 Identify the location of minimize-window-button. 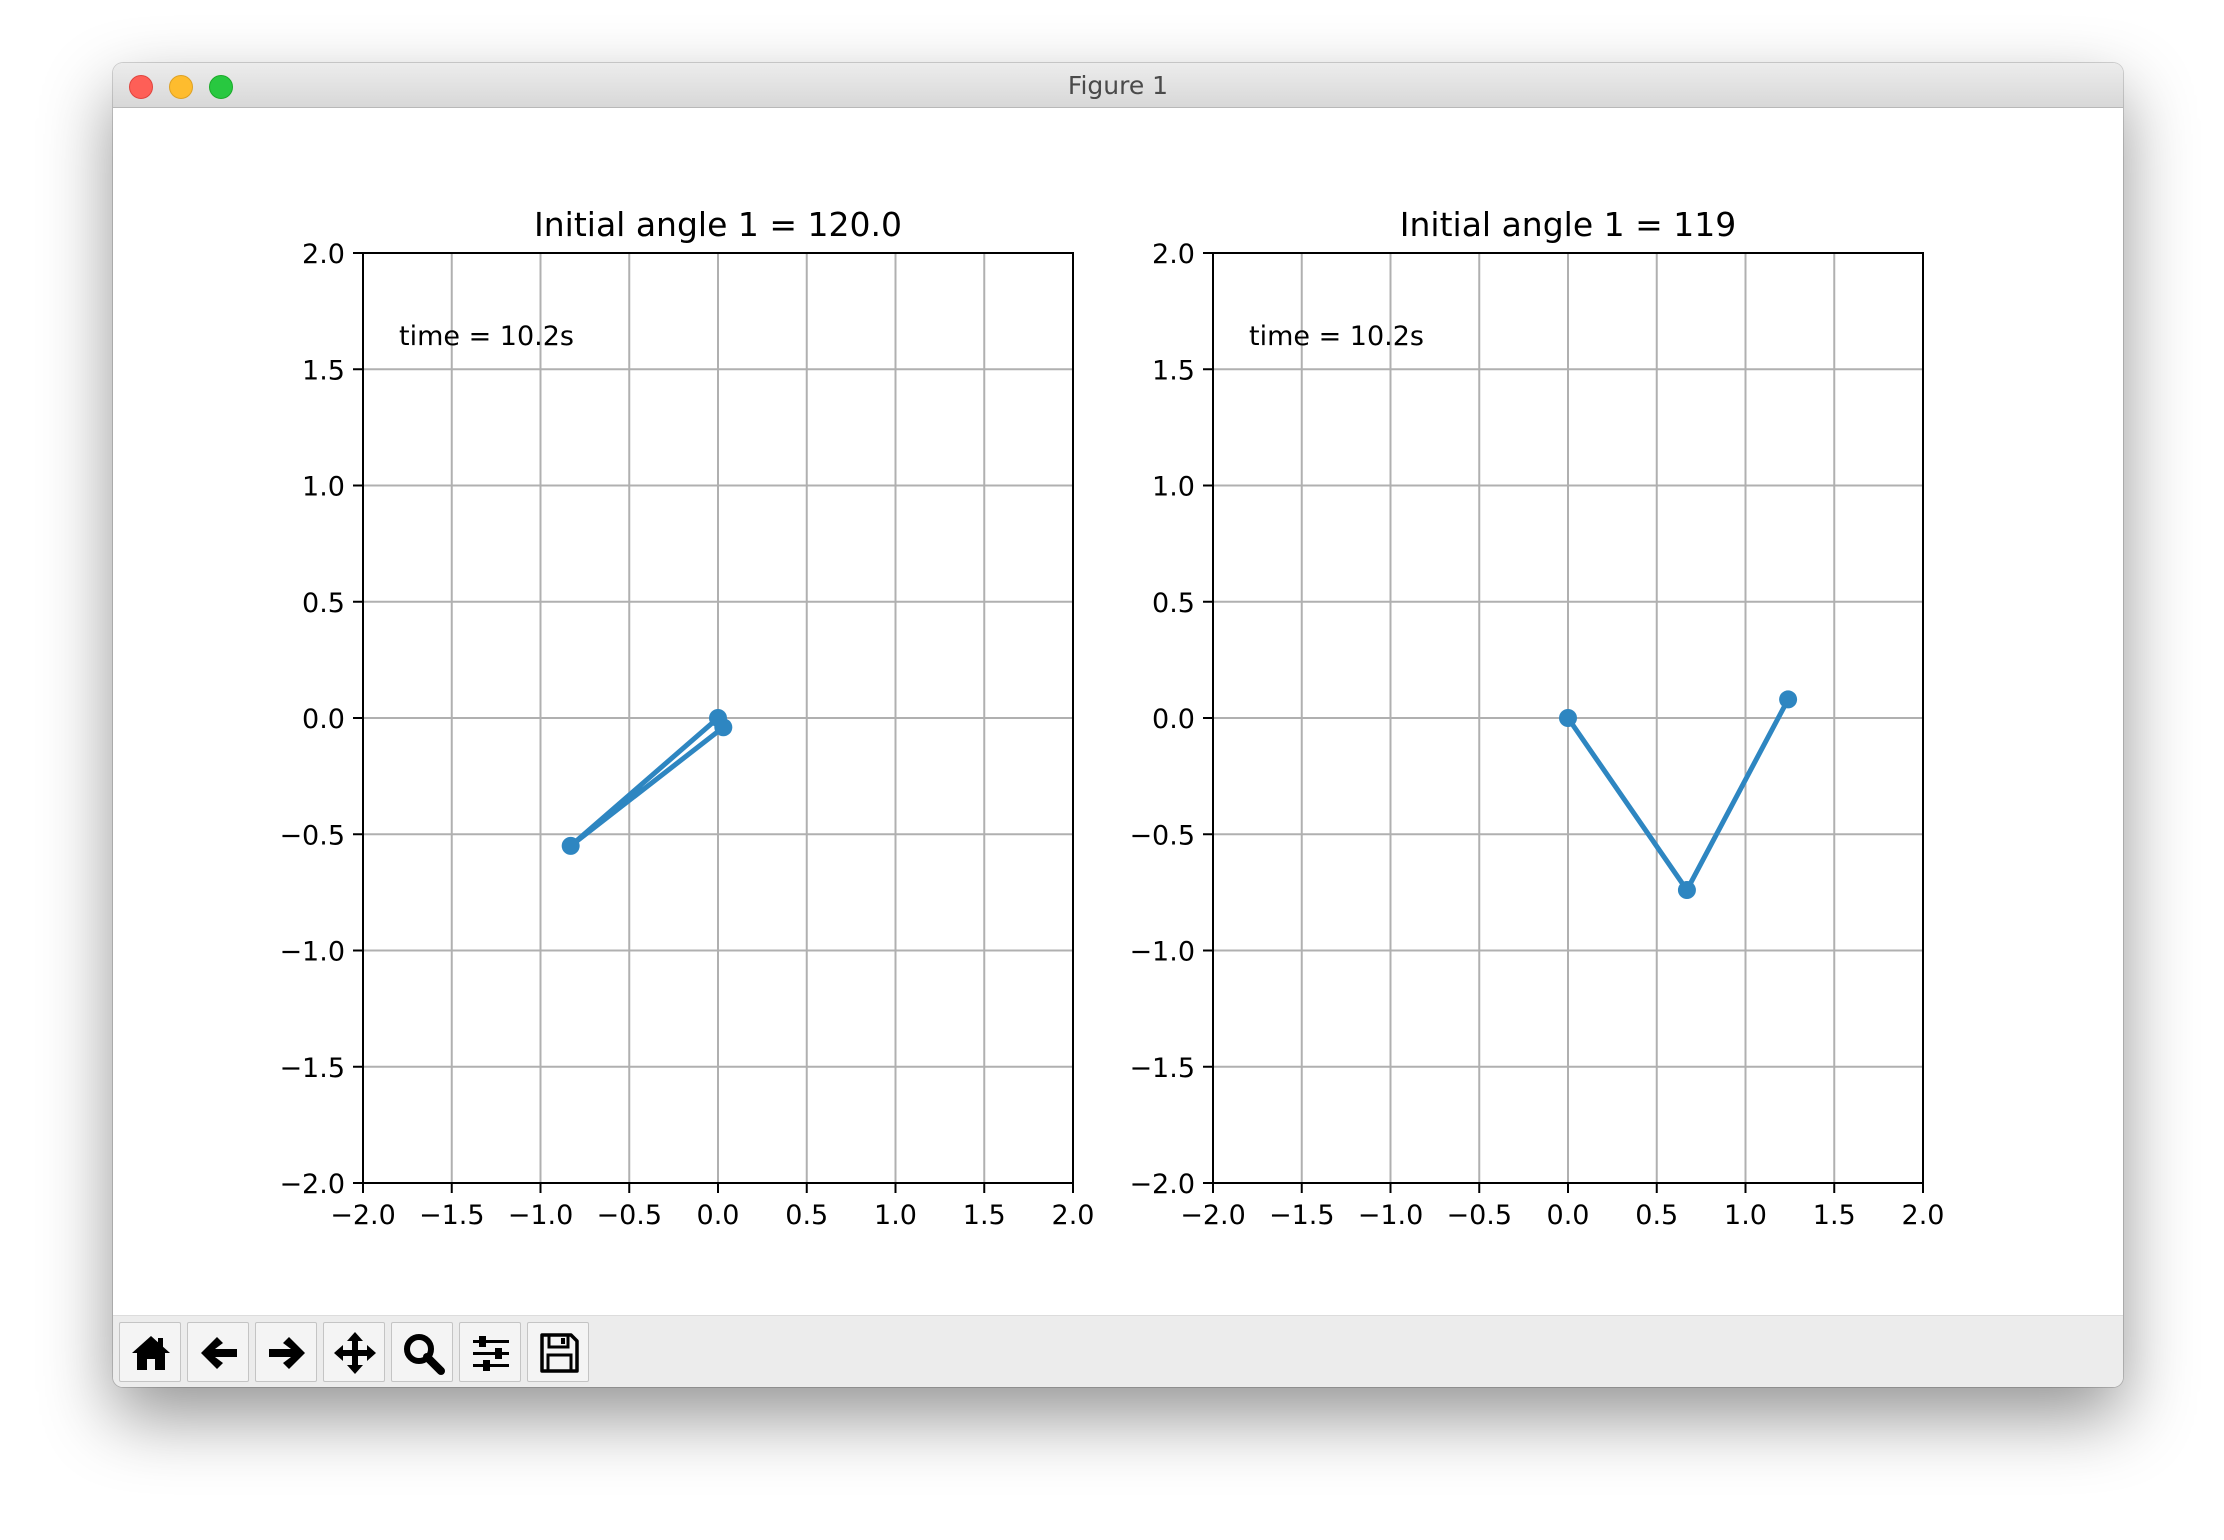
(181, 87).